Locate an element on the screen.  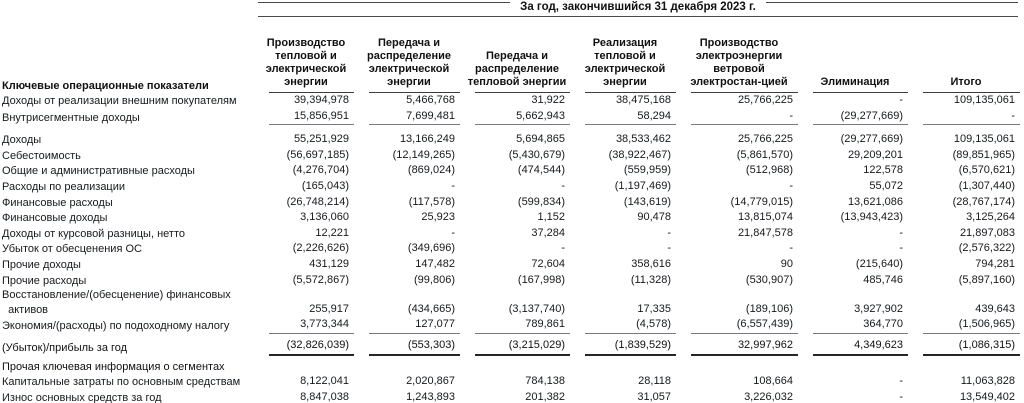
table-cell: 794,281 is located at coordinates (995, 263).